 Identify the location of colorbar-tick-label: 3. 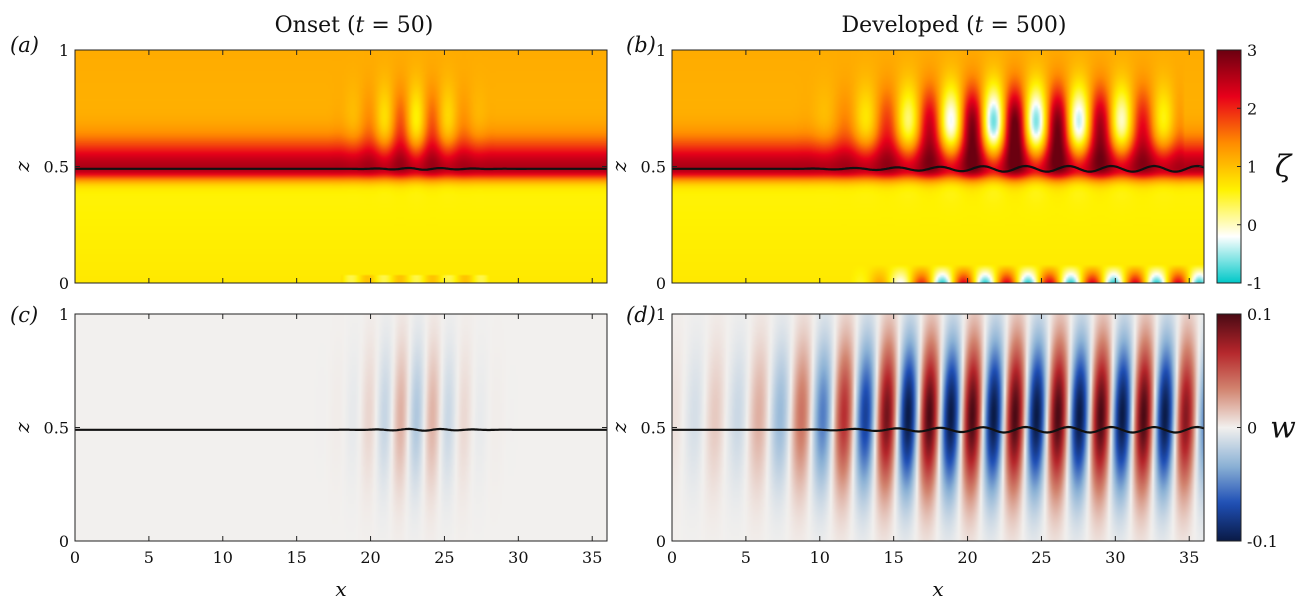
(1252, 50).